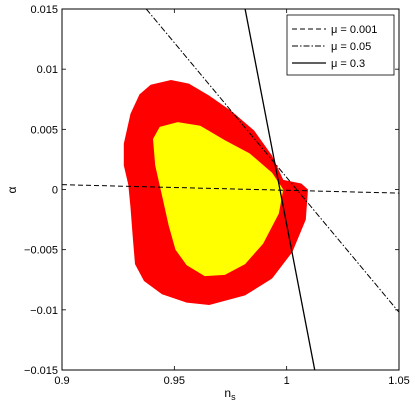  I want to click on legend: μ = 0.001 μ = 0.05 μ = 0.3, so click(340, 45).